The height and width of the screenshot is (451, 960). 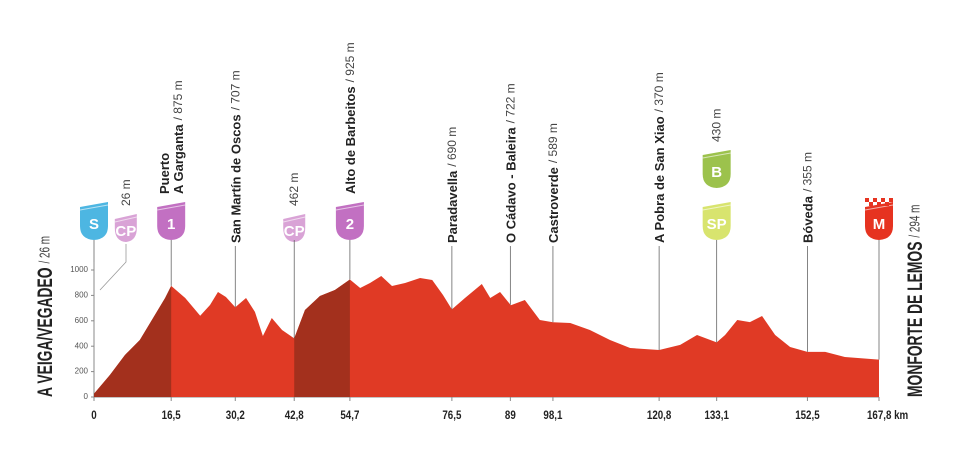 I want to click on waypoint-label: A Pobra de San Xiao / 370 m, so click(x=659, y=157).